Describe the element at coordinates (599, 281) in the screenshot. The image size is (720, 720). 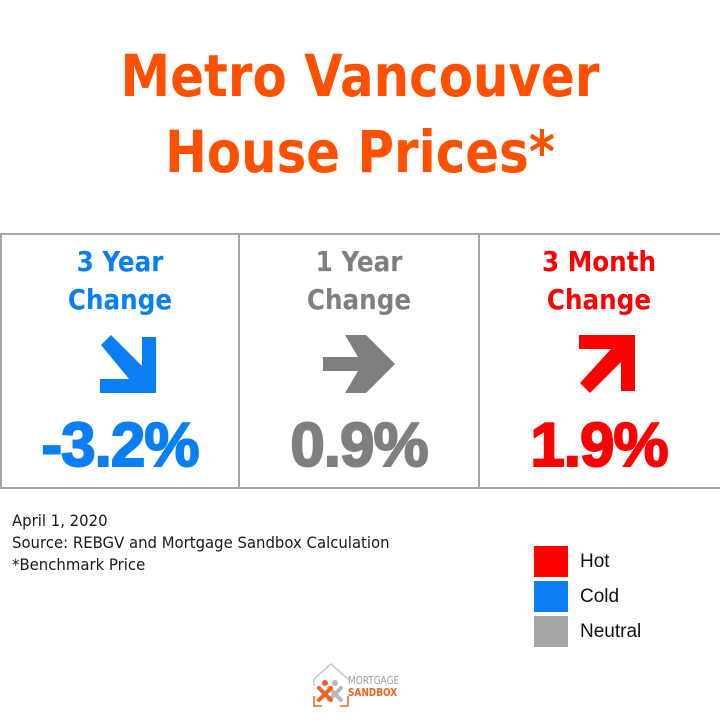
I see `column-heading: 3 Month Change` at that location.